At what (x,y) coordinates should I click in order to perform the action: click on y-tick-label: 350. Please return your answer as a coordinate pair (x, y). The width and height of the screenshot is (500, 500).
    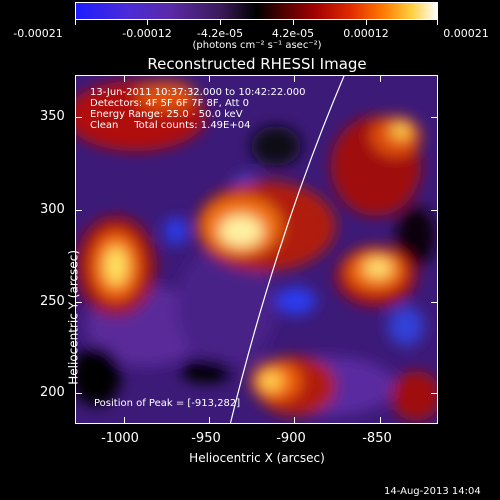
    Looking at the image, I should click on (52, 116).